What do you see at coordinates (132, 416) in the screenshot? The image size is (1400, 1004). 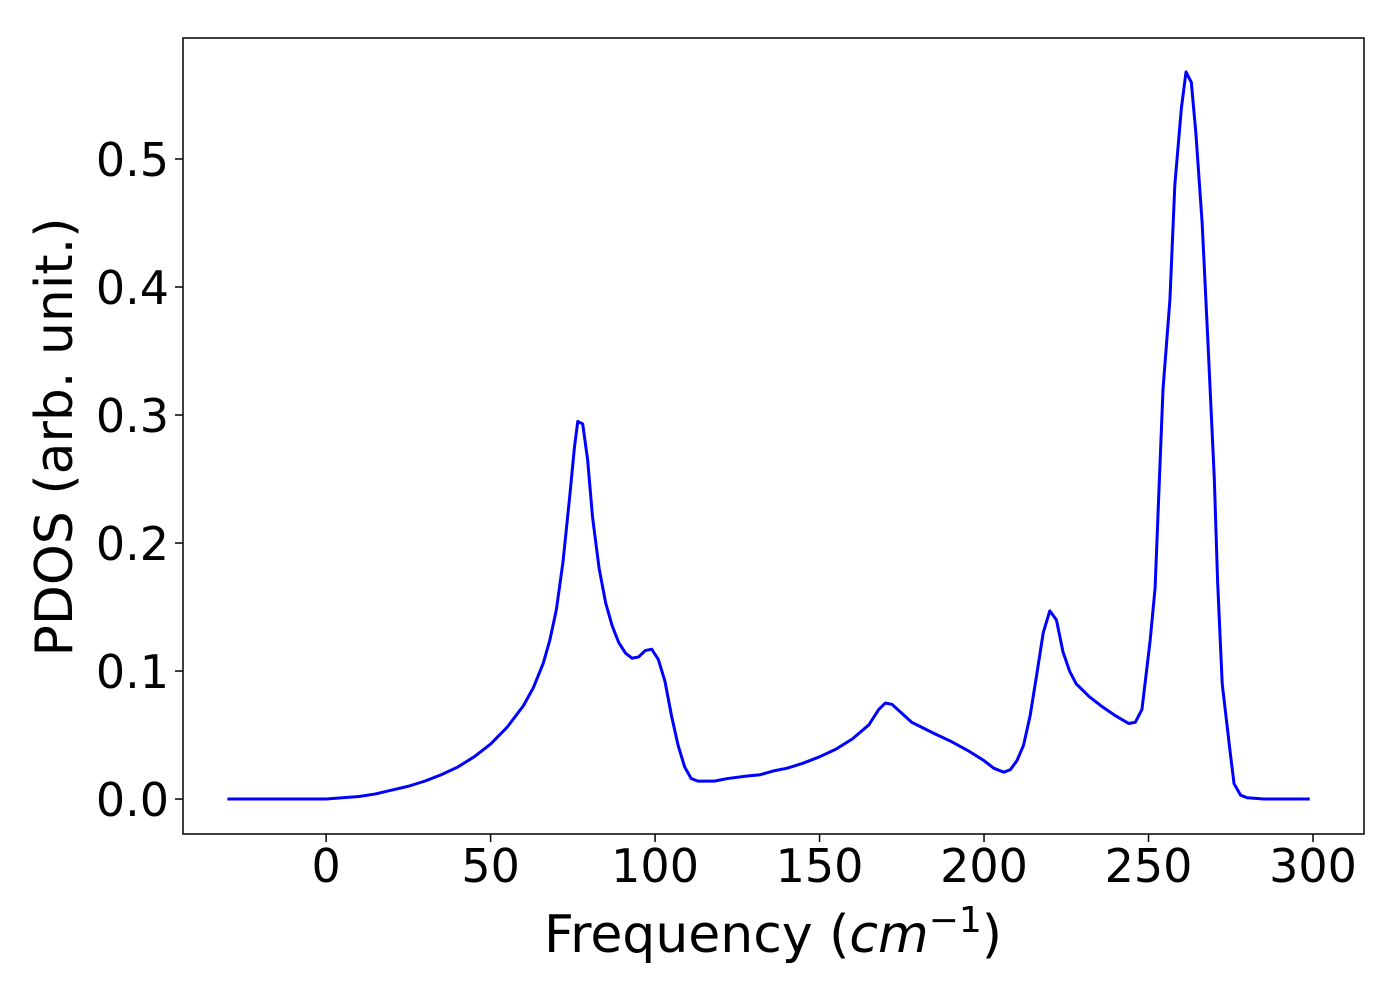 I see `y-tick-label: 0.3` at bounding box center [132, 416].